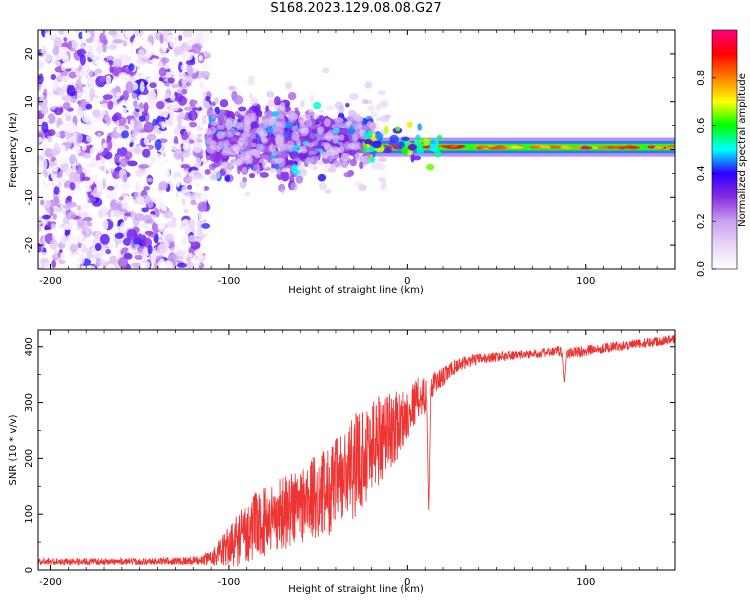 The image size is (750, 600). I want to click on snr-y-tick-label: 300, so click(29, 402).